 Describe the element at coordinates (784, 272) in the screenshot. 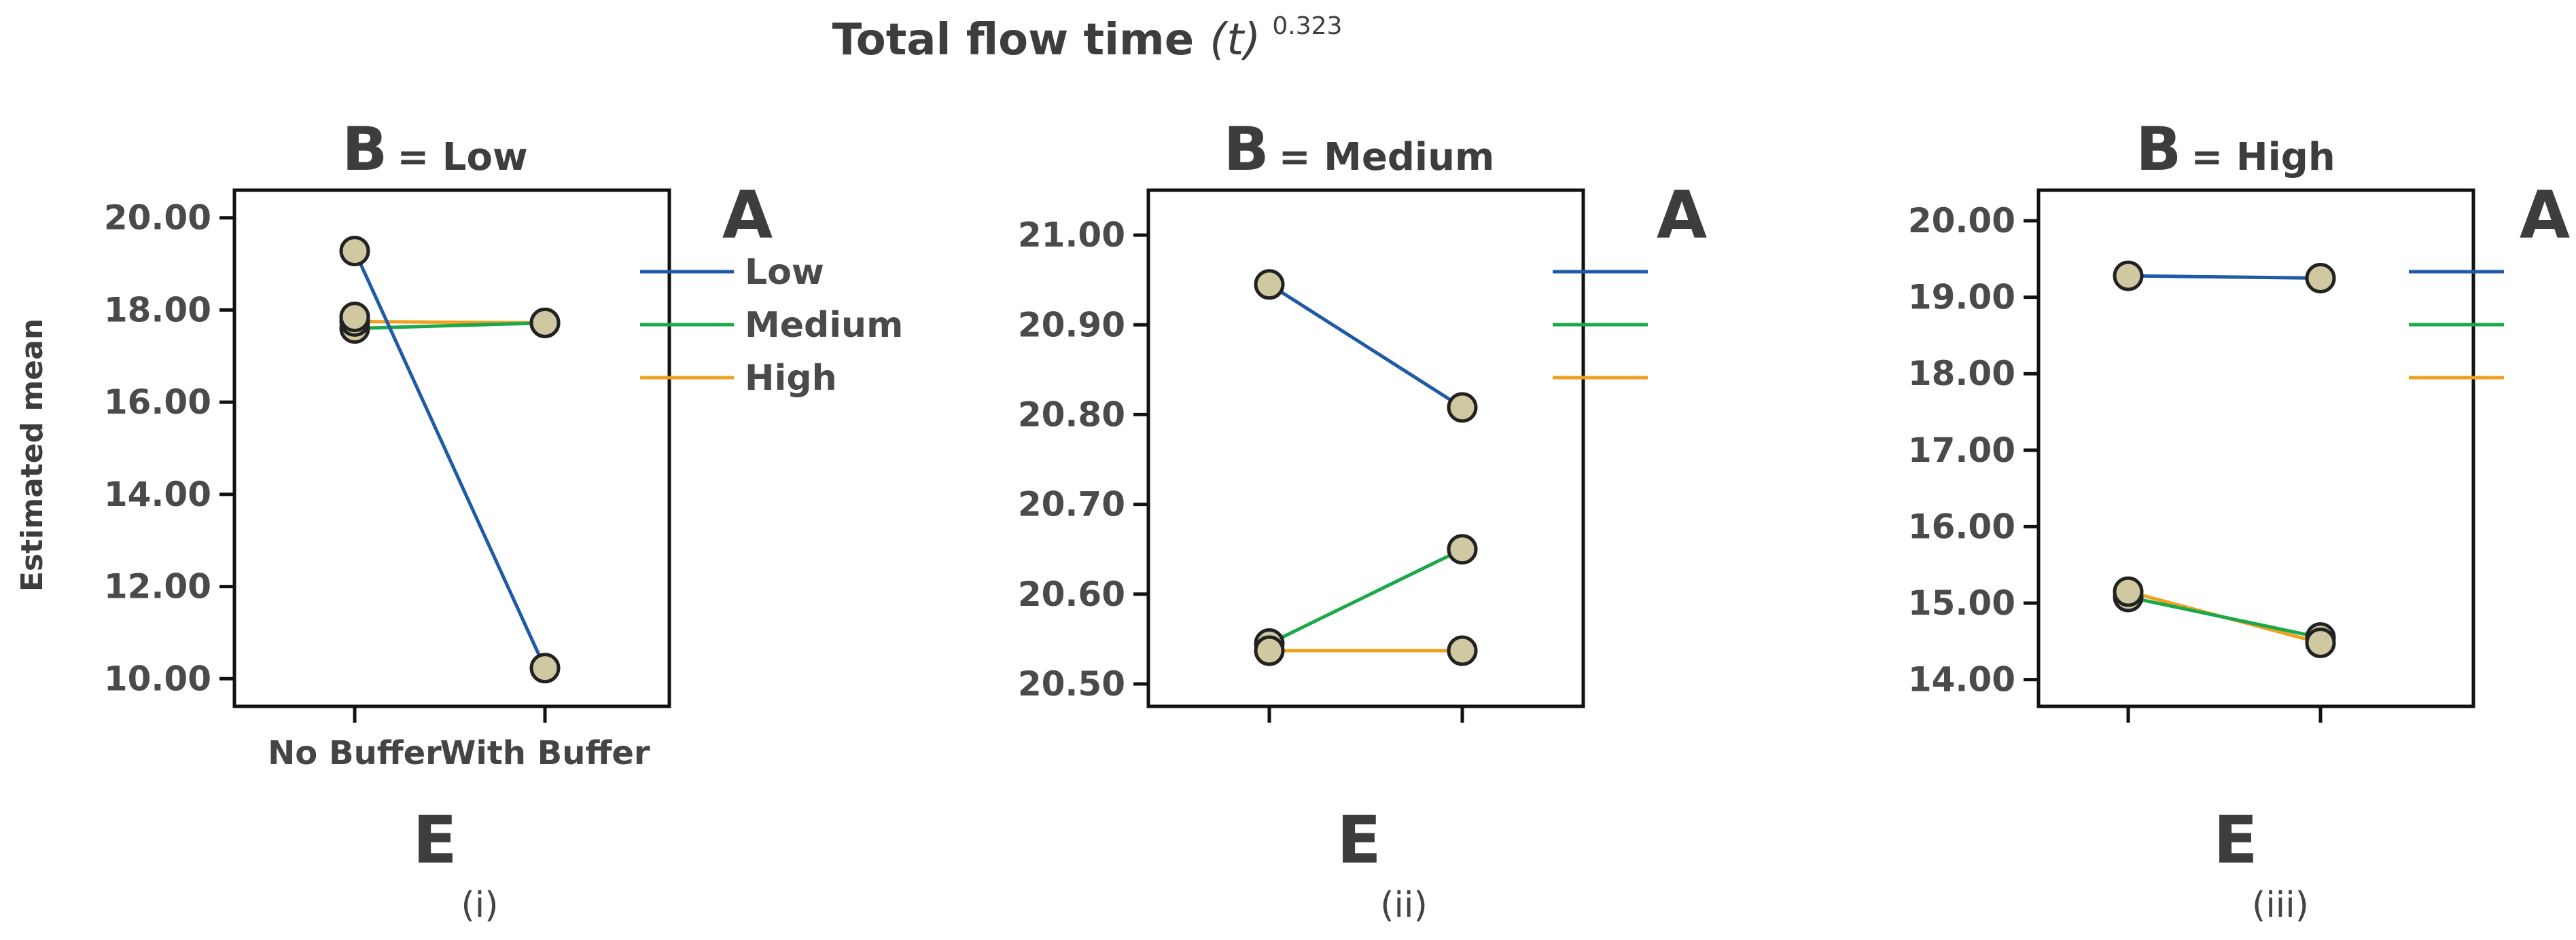

I see `legend-label-low: Low` at that location.